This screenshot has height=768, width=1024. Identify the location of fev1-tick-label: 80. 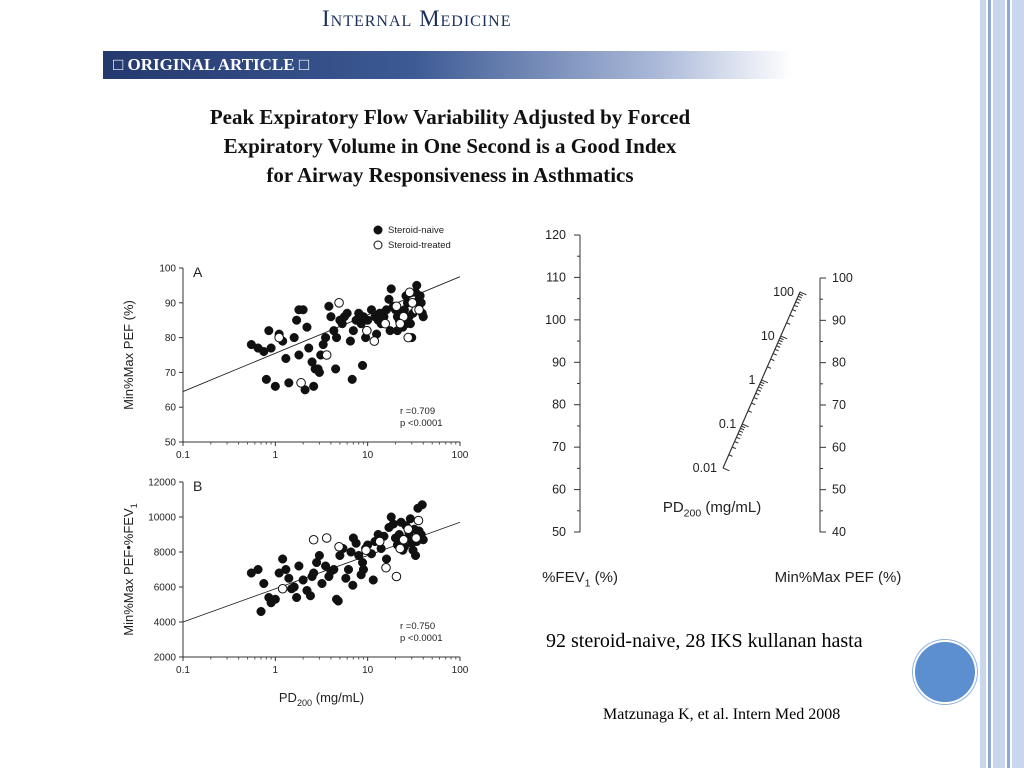
(559, 405).